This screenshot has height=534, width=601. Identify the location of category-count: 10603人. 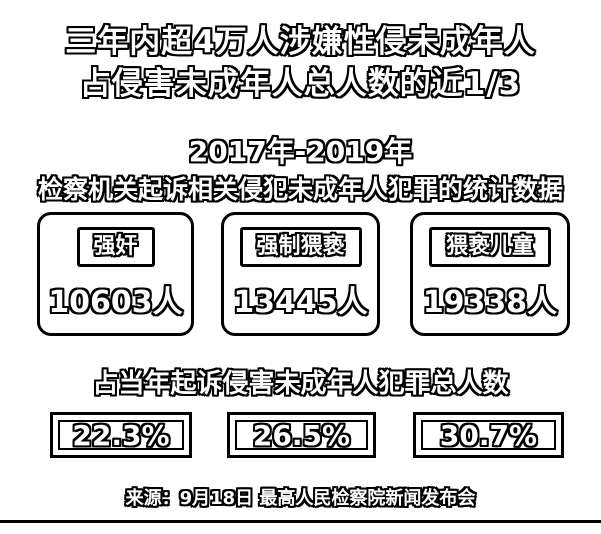
(115, 302).